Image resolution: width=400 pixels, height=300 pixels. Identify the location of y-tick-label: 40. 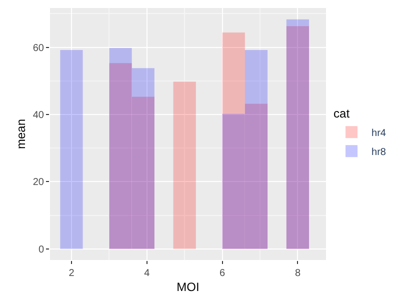
(38, 116).